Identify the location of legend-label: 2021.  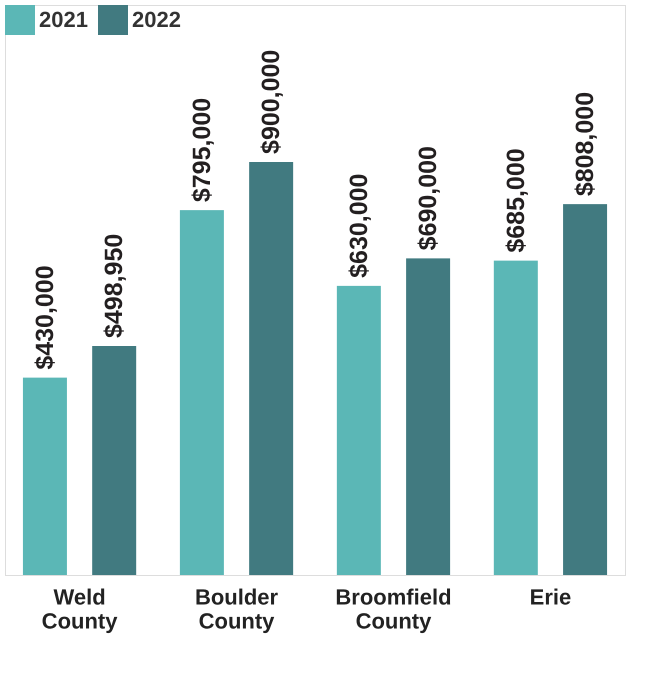
(63, 19).